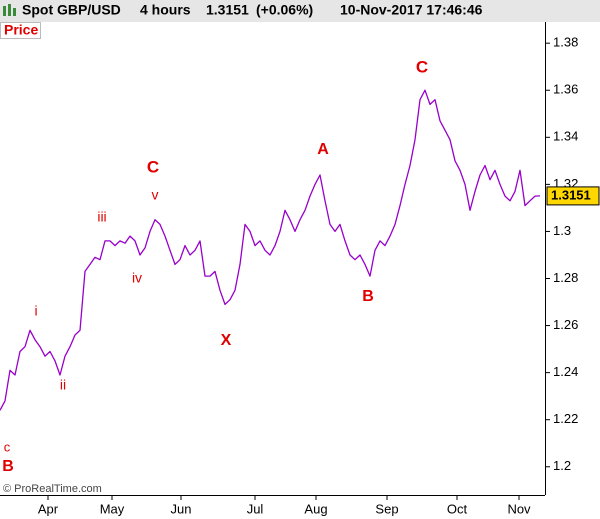 The width and height of the screenshot is (600, 519). What do you see at coordinates (155, 195) in the screenshot?
I see `wave-label: v` at bounding box center [155, 195].